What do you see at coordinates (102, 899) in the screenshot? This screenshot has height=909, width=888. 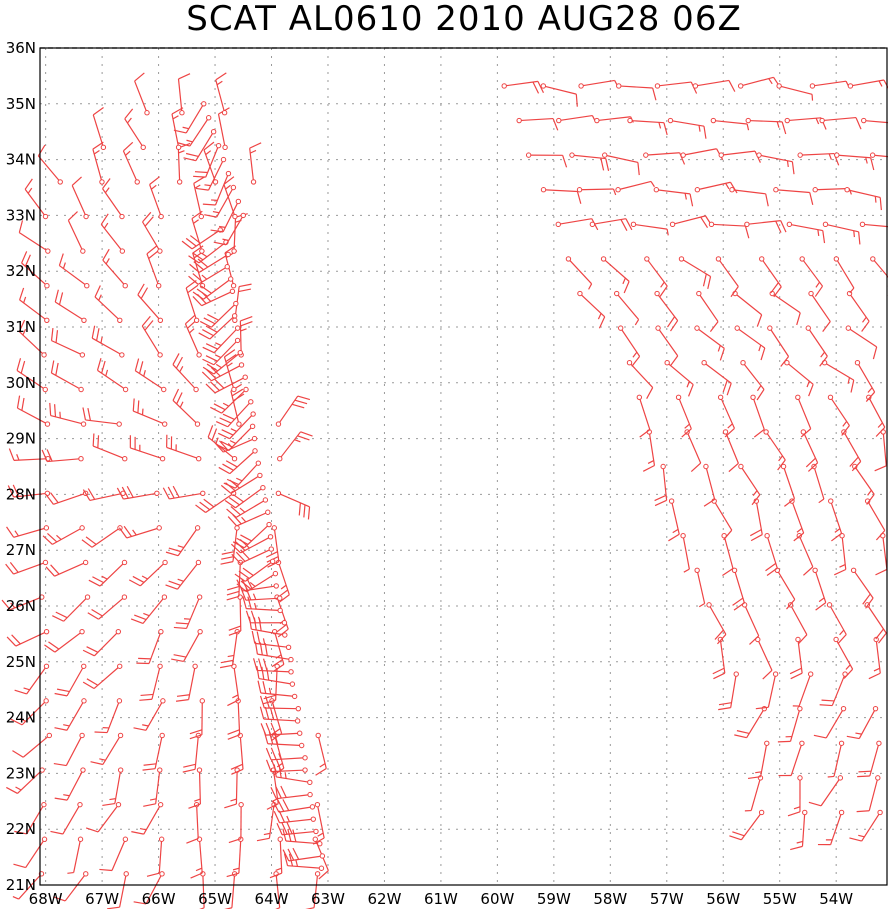 I see `lon-label: 67W` at bounding box center [102, 899].